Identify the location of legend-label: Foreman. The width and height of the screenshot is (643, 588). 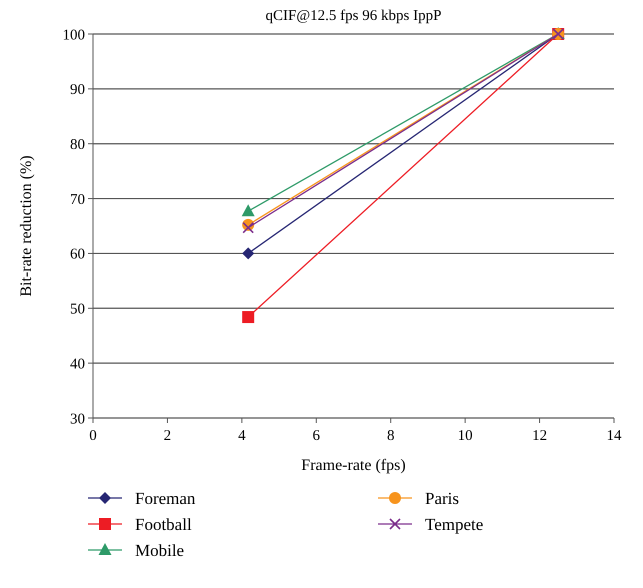
(165, 498).